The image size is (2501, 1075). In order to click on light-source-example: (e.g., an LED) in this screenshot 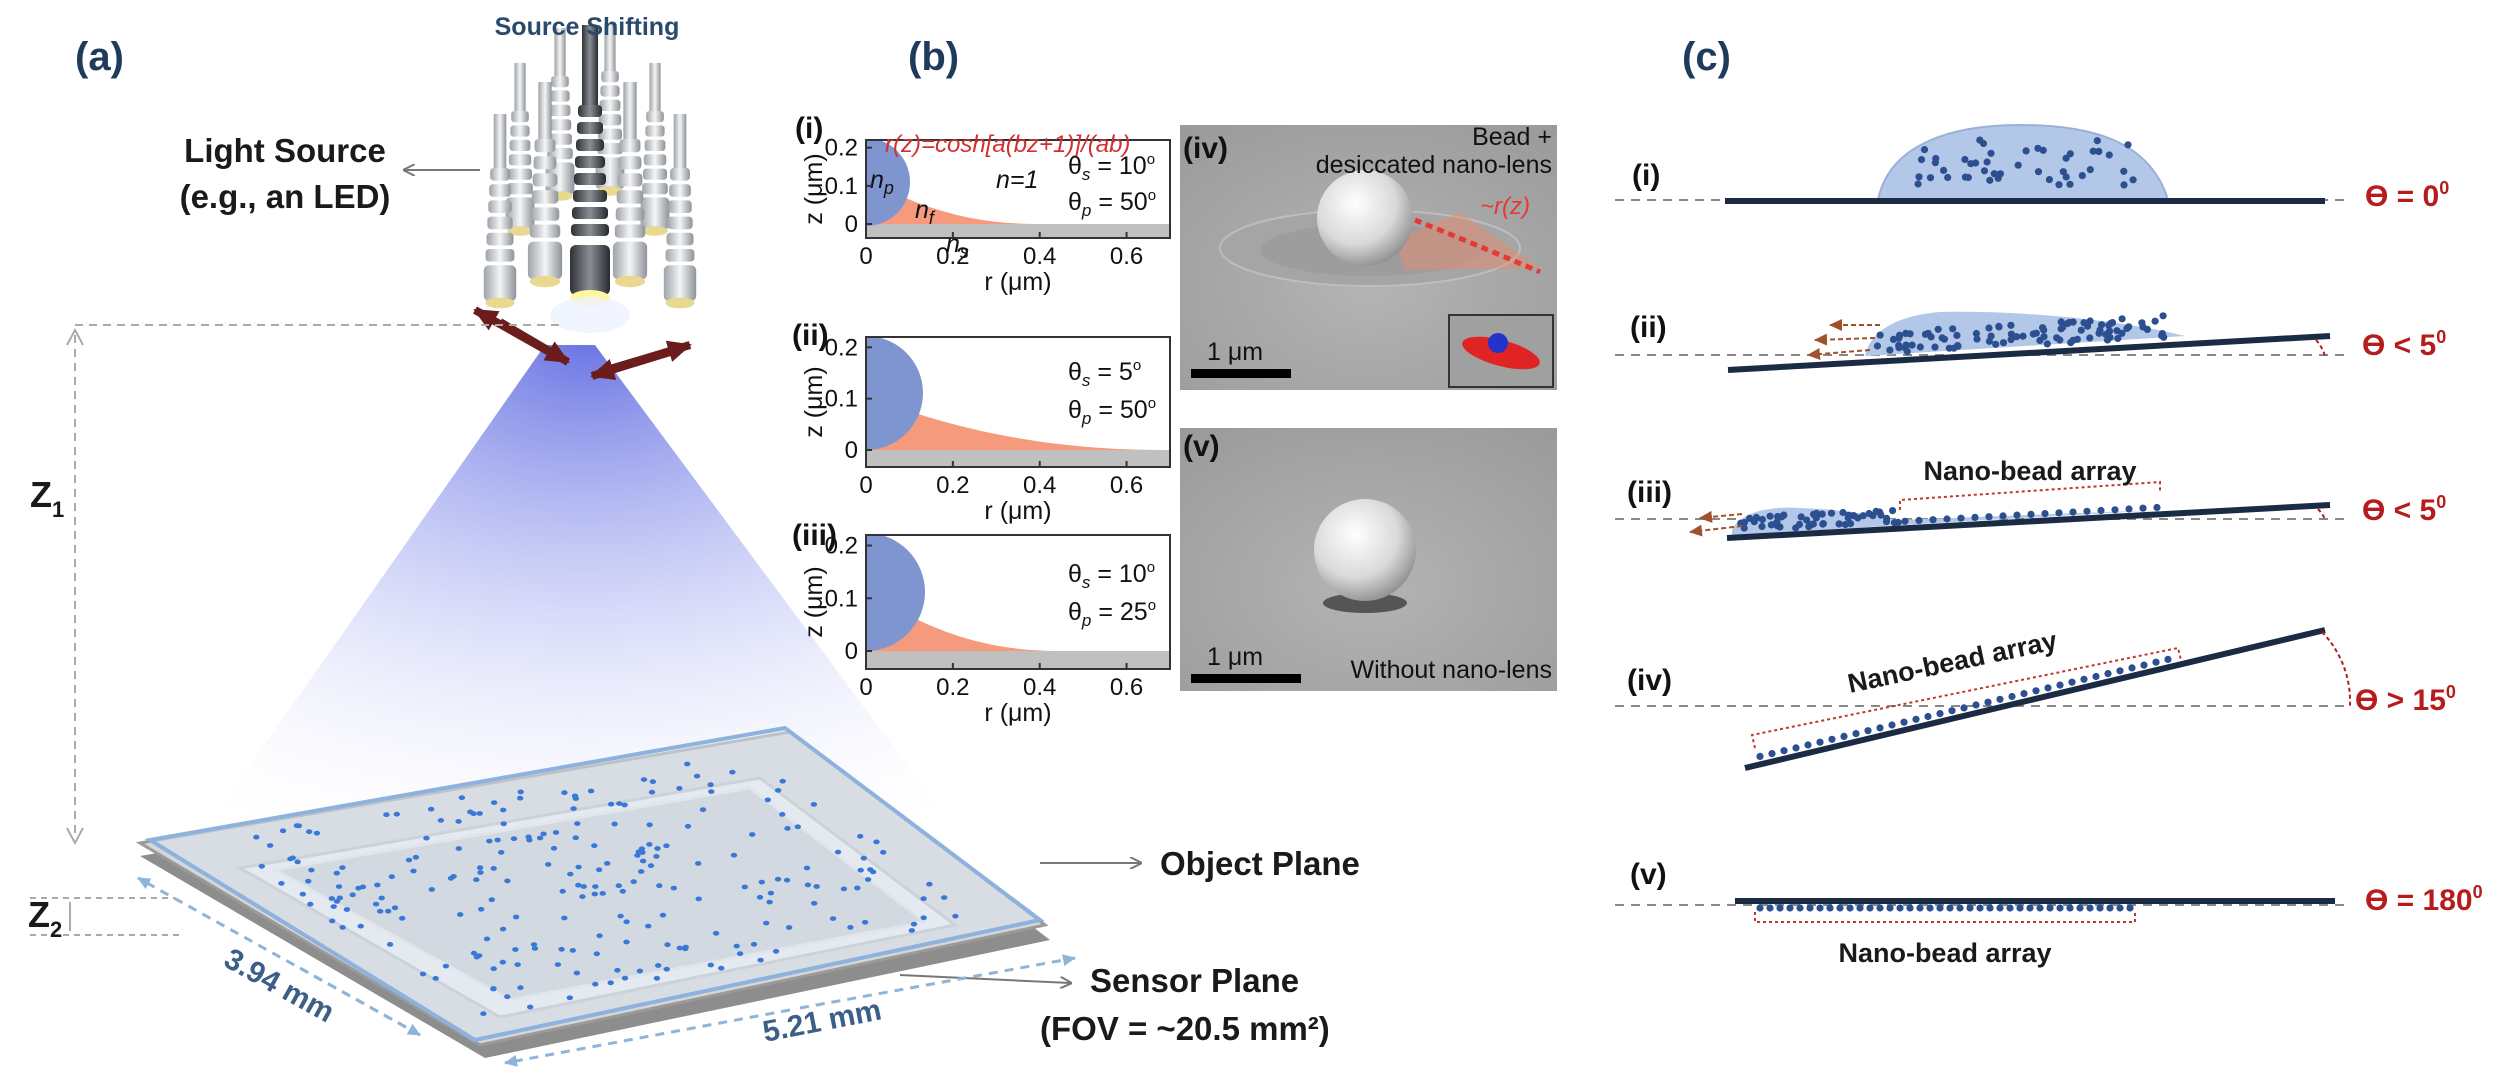, I will do `click(285, 196)`.